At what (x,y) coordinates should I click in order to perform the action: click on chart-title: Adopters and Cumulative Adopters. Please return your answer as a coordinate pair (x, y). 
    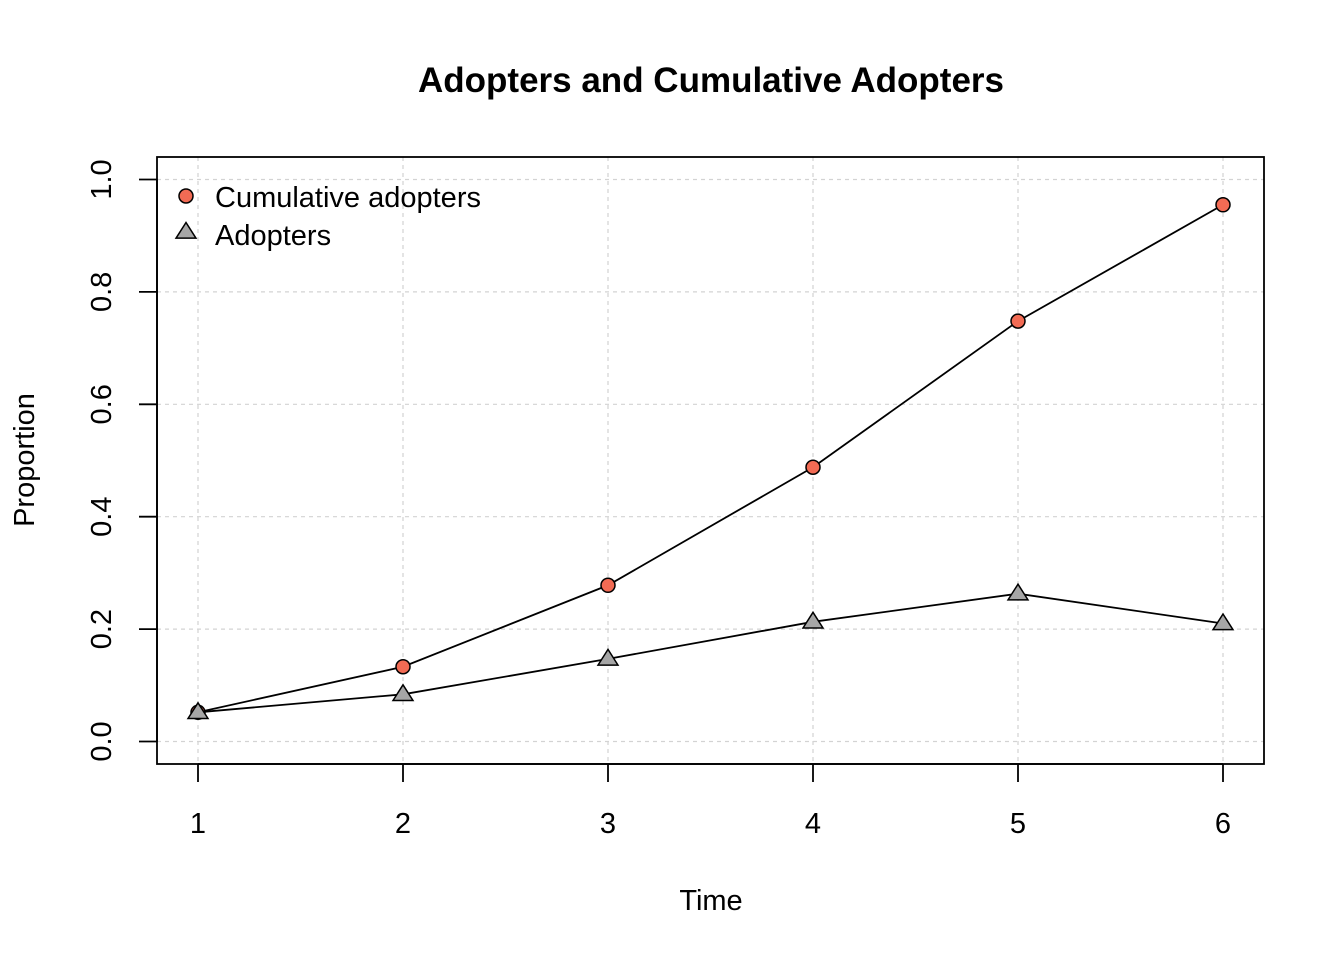
    Looking at the image, I should click on (711, 80).